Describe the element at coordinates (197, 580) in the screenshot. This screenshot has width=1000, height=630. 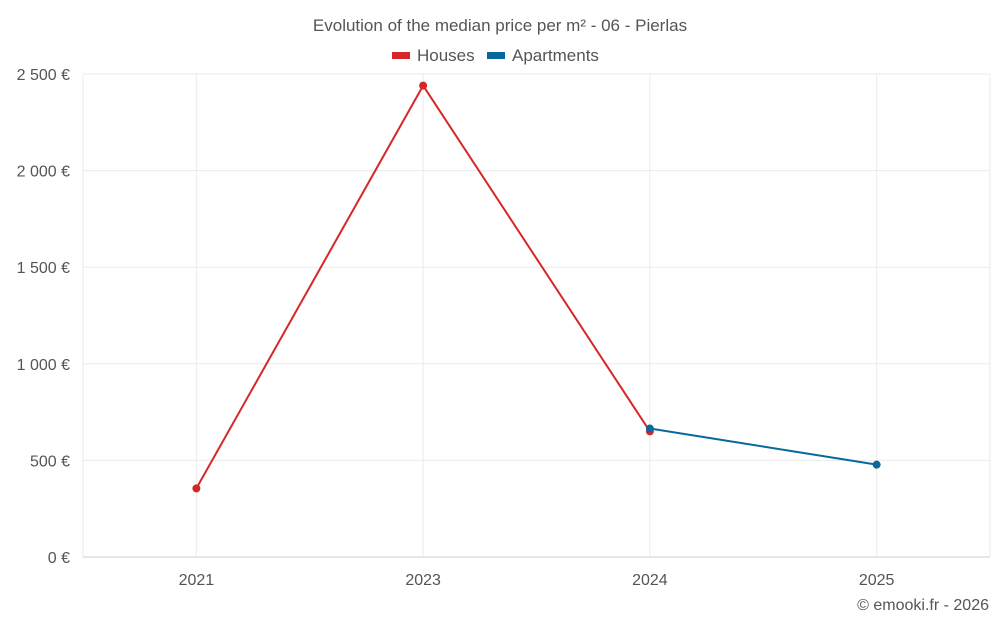
I see `x-tick-label: 2021` at that location.